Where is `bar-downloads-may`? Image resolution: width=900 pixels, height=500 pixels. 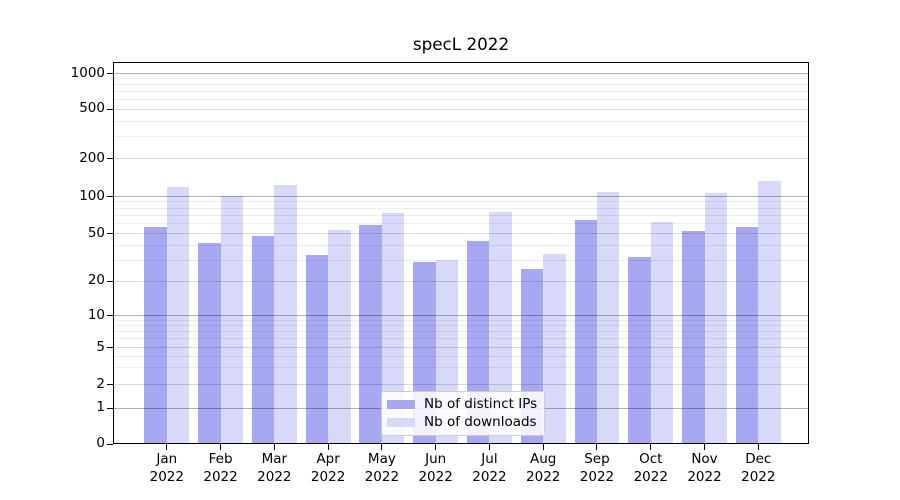
bar-downloads-may is located at coordinates (393, 328).